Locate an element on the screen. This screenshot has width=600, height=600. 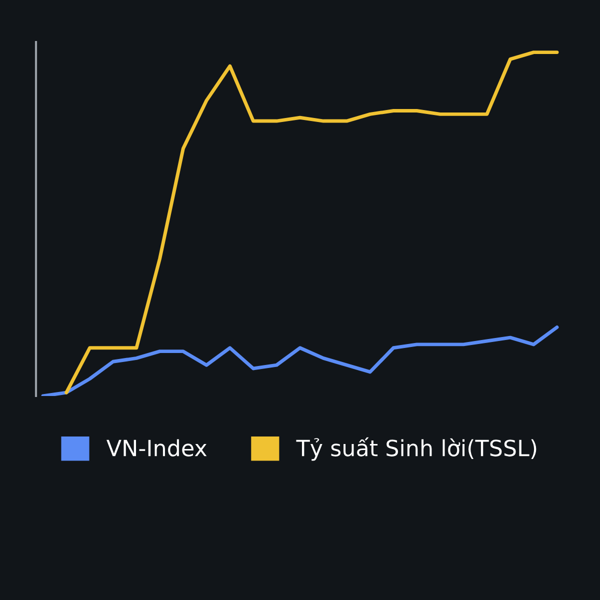
legend-label: VN-Index is located at coordinates (156, 447).